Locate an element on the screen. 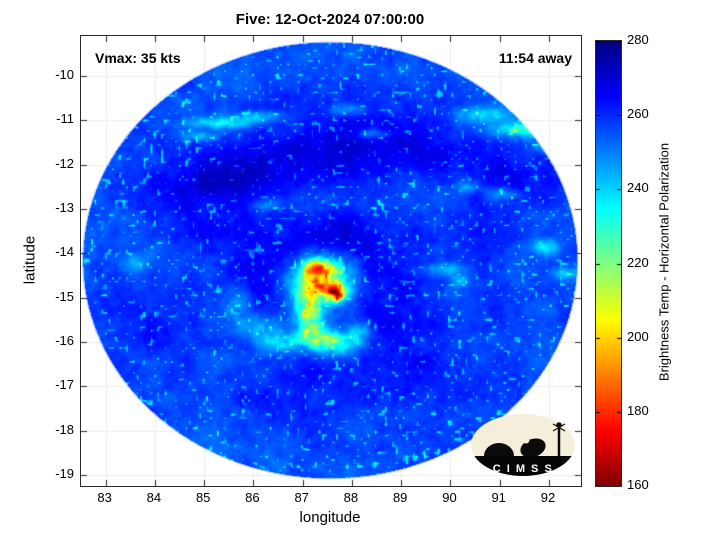 This screenshot has height=540, width=720. antenna-tower-icon is located at coordinates (559, 439).